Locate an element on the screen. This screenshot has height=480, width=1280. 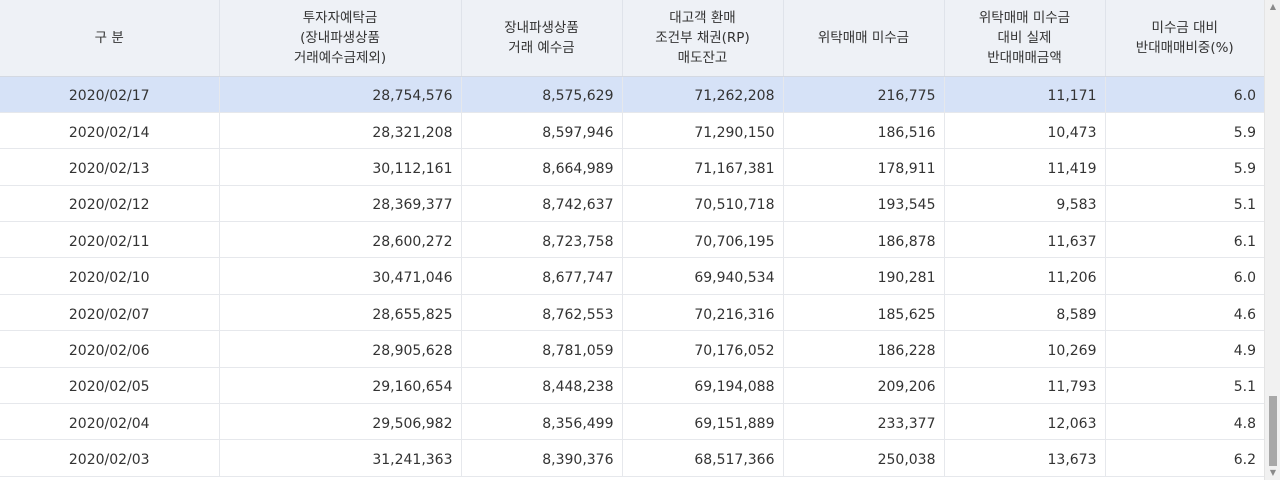
header-label-line: (장내파생상품 is located at coordinates (340, 37).